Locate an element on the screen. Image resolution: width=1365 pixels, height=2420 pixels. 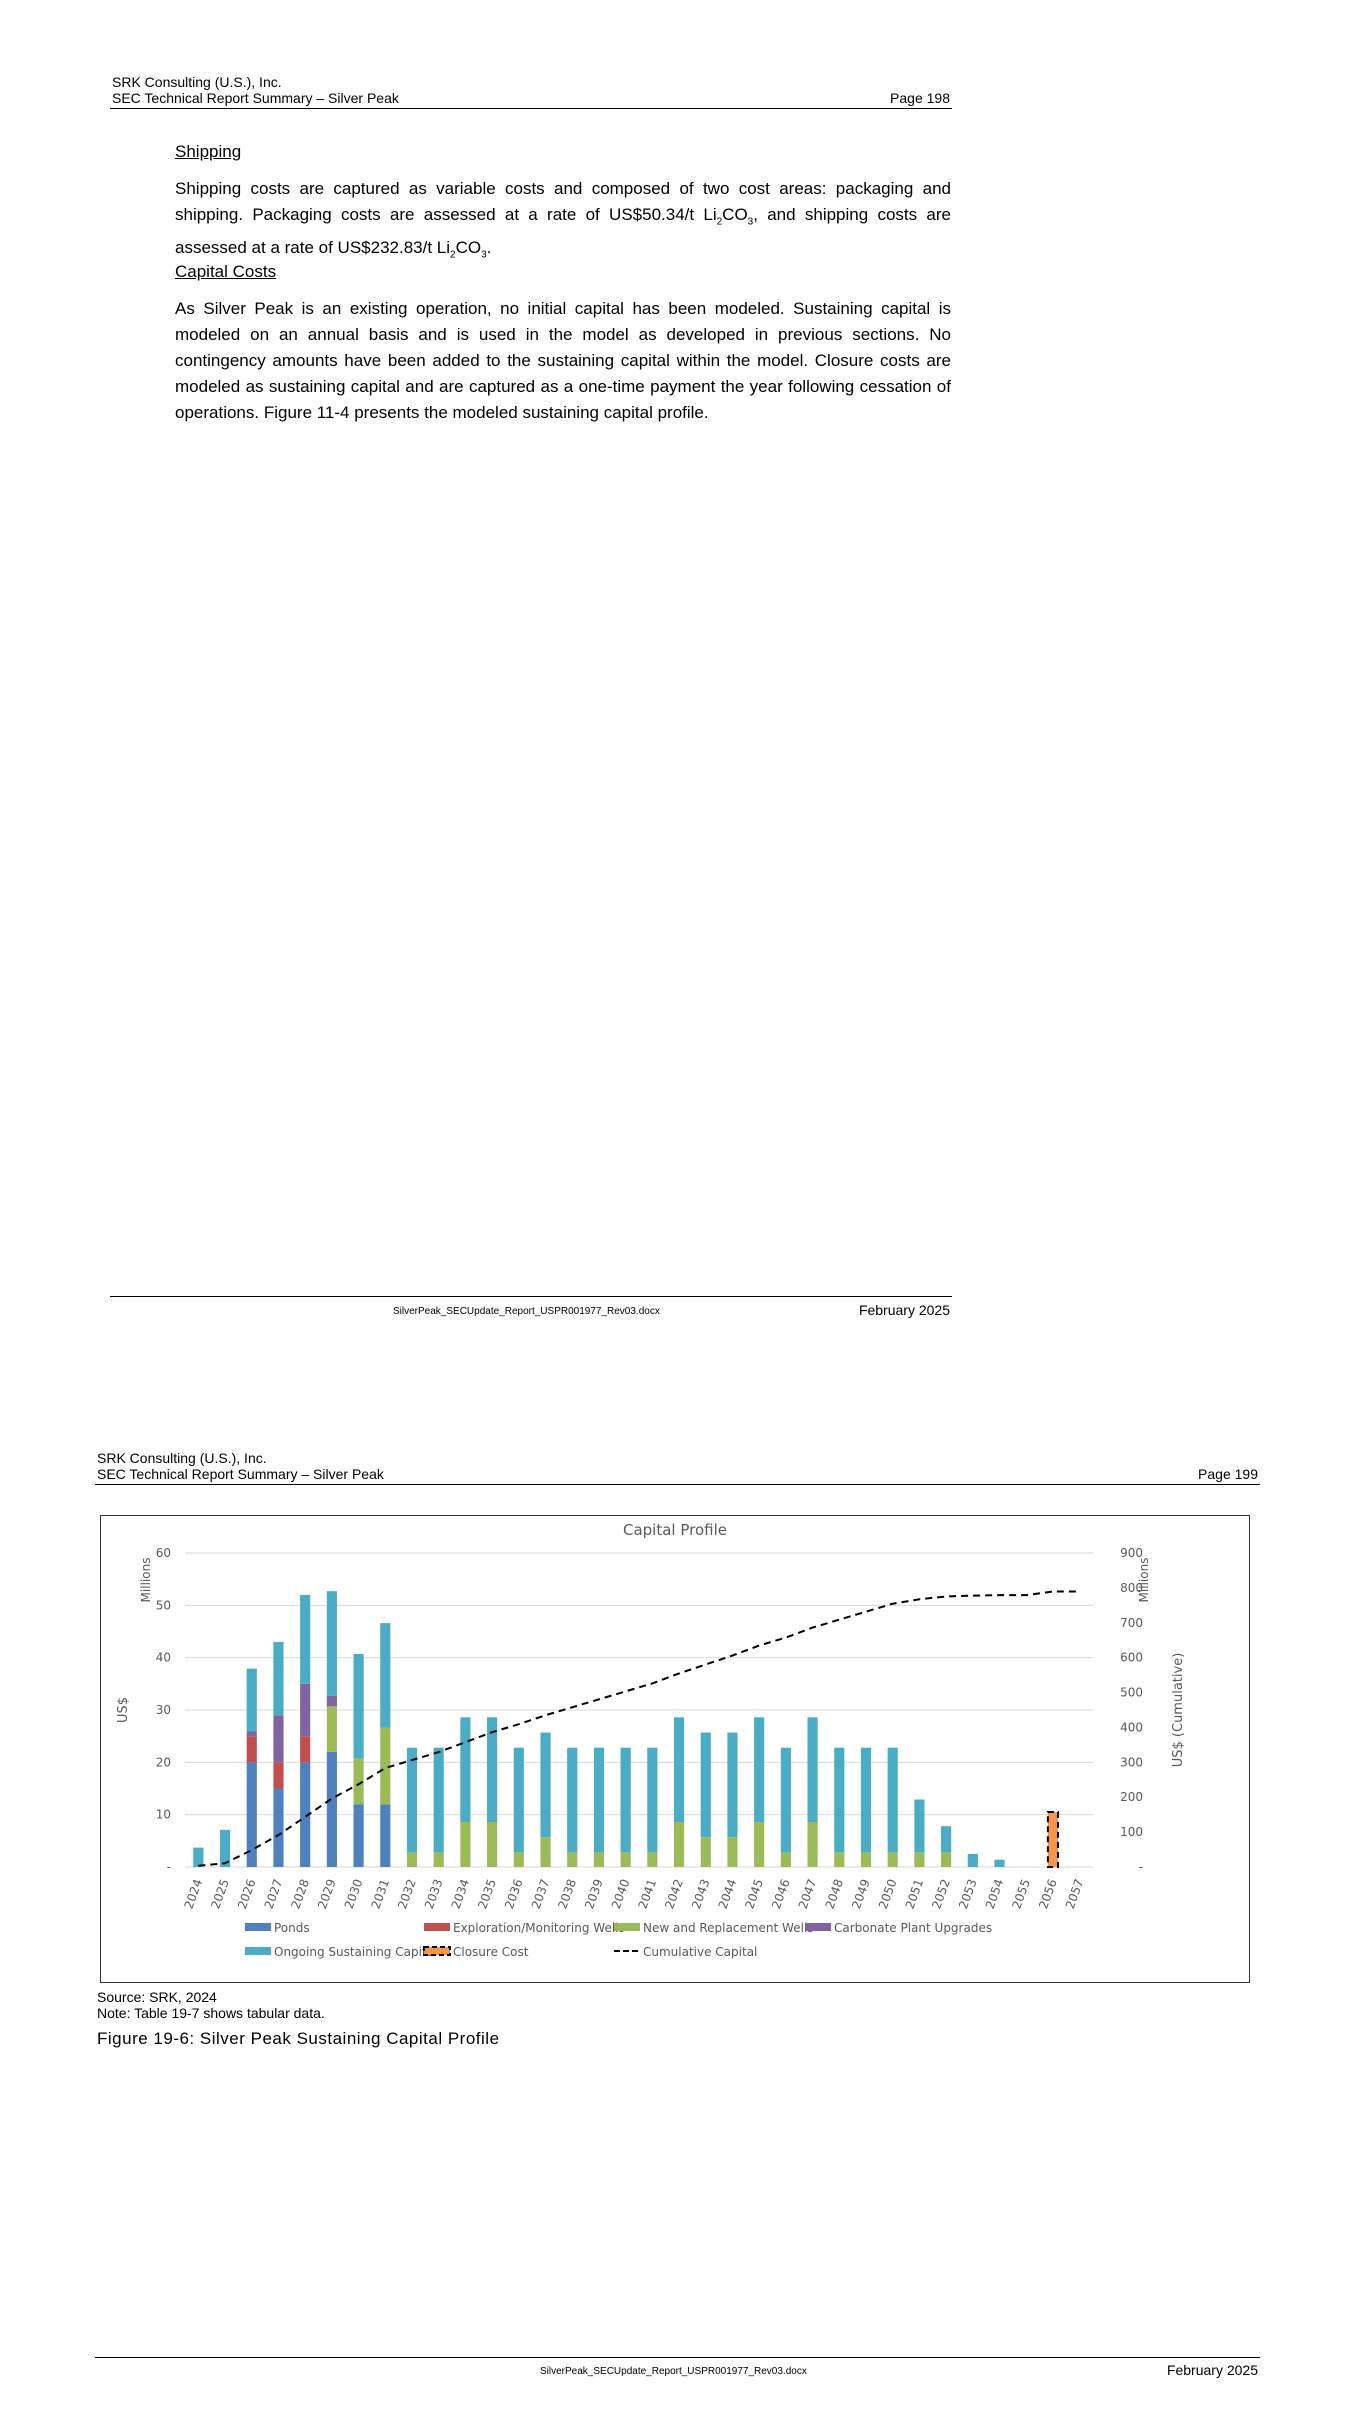
y2-tick-label: 400 is located at coordinates (1131, 1727).